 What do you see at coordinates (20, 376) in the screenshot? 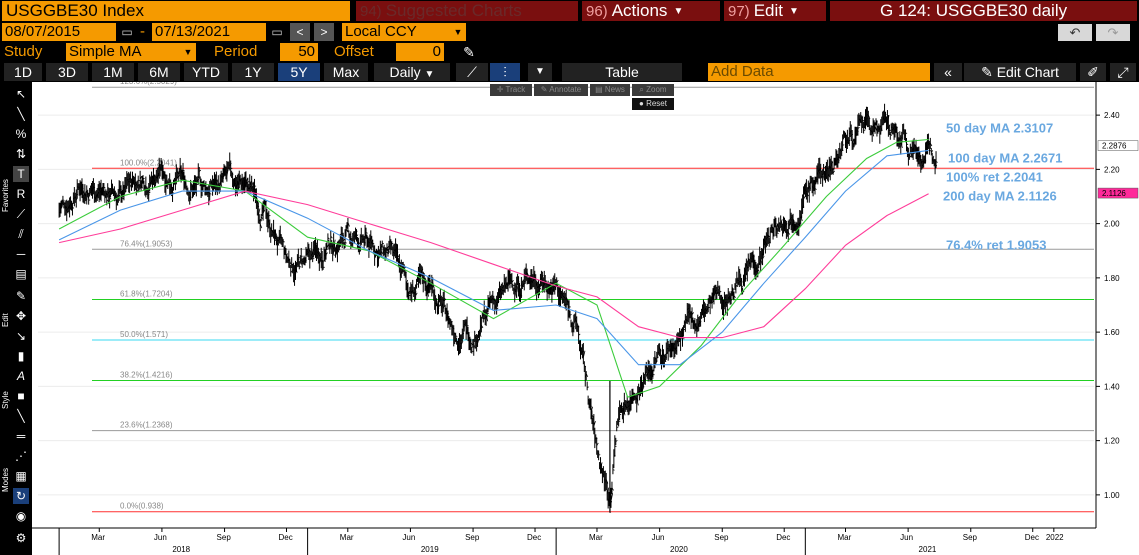
I see `font-icon: A` at bounding box center [20, 376].